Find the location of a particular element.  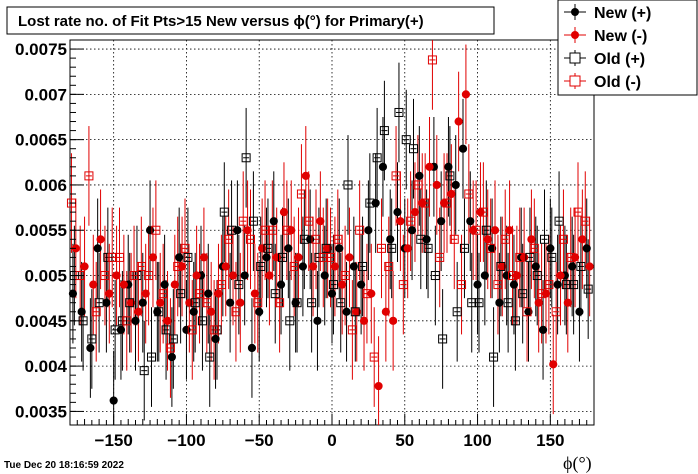

y-tick-label: 0.0035 is located at coordinates (41, 411).